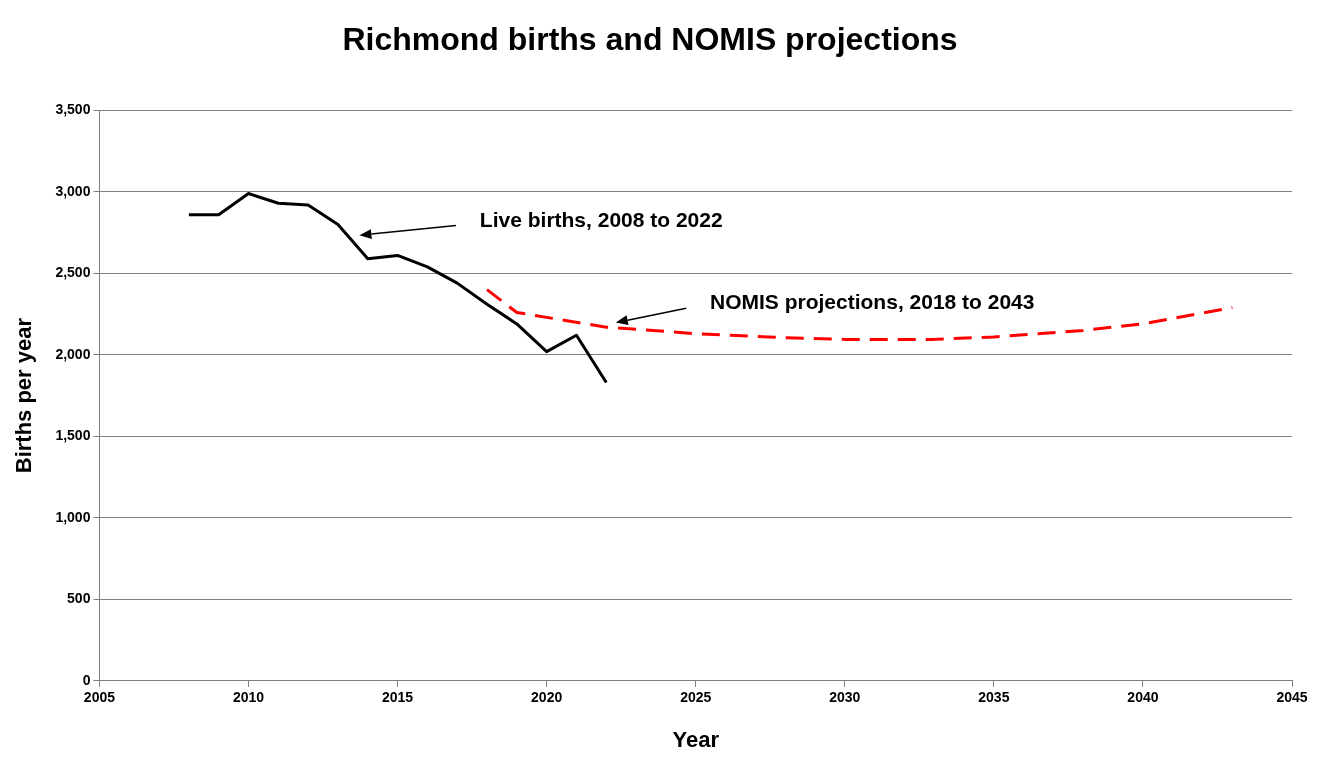  What do you see at coordinates (650, 39) in the screenshot?
I see `chart-title: Richmond births and NOMIS projections` at bounding box center [650, 39].